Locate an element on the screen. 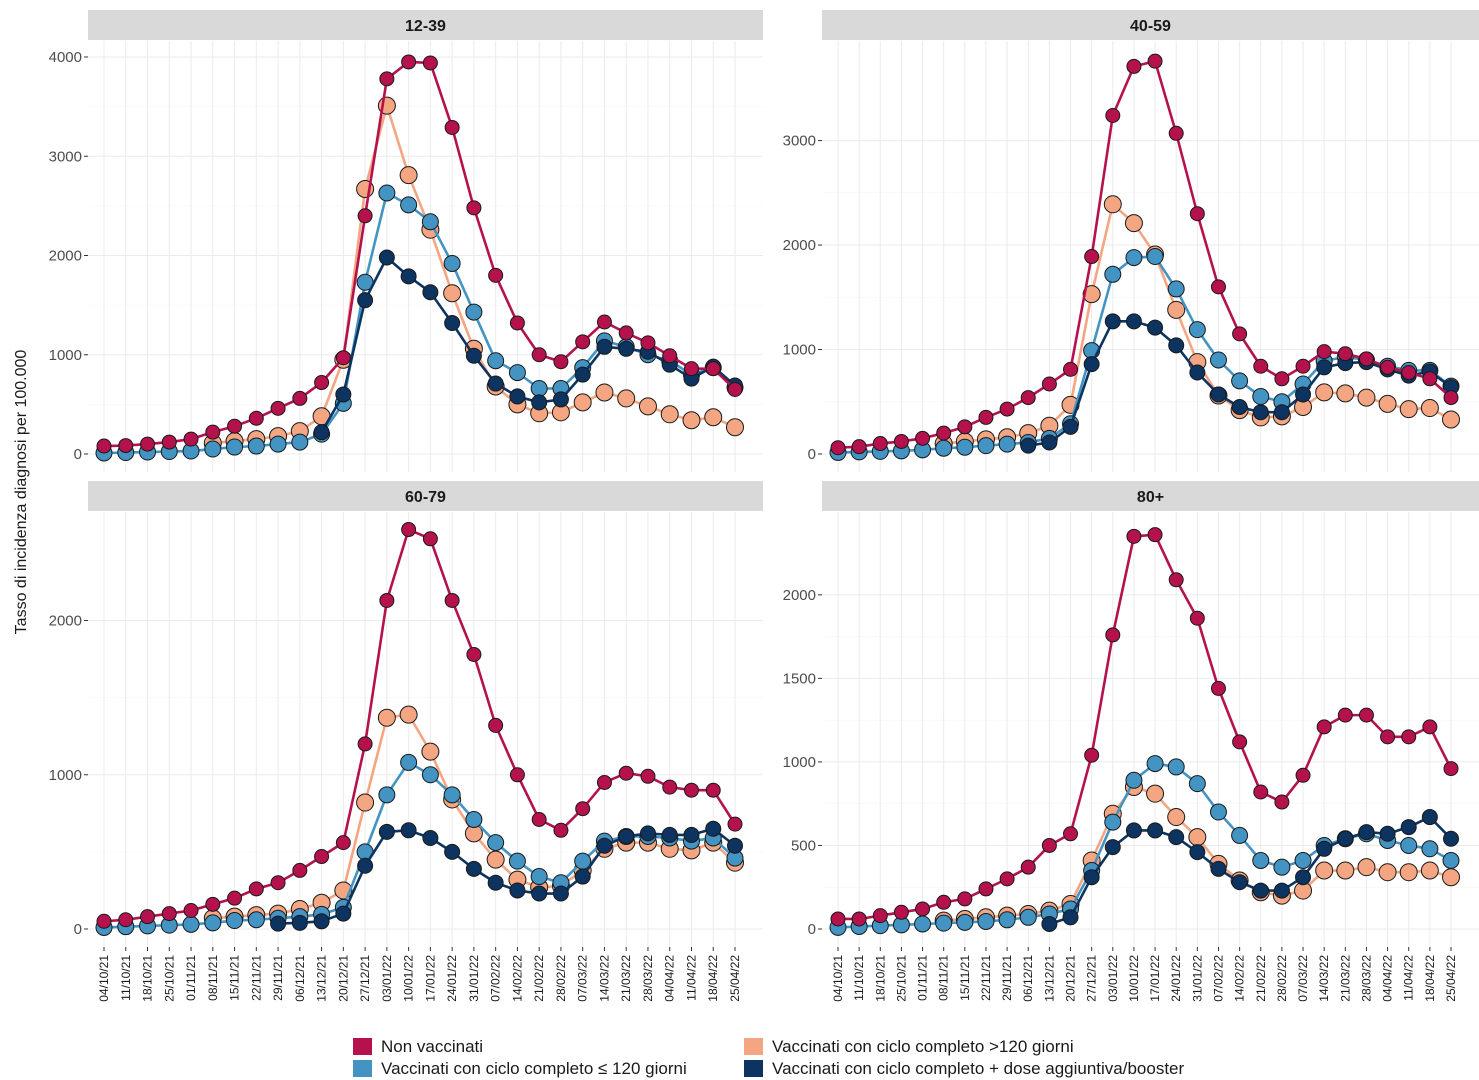  x-tick-label: 24/01/22 is located at coordinates (452, 978).